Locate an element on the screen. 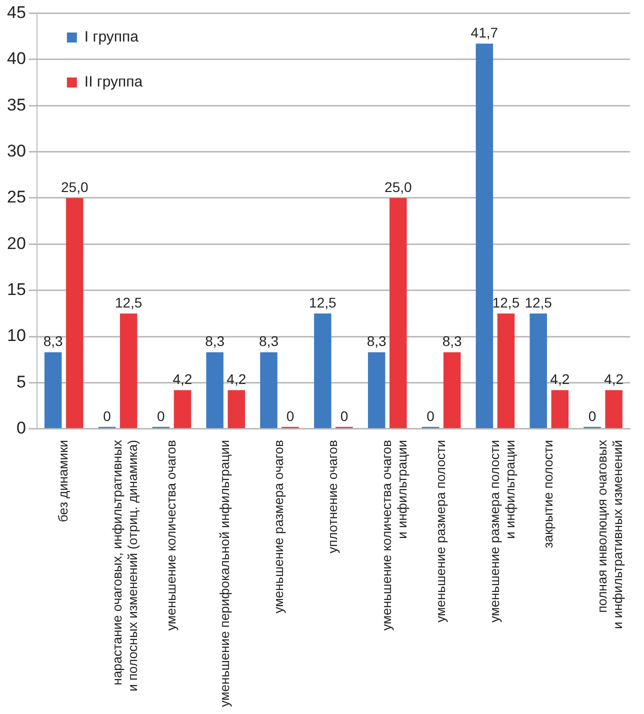 This screenshot has width=644, height=714. legend-label: I группа is located at coordinates (112, 37).